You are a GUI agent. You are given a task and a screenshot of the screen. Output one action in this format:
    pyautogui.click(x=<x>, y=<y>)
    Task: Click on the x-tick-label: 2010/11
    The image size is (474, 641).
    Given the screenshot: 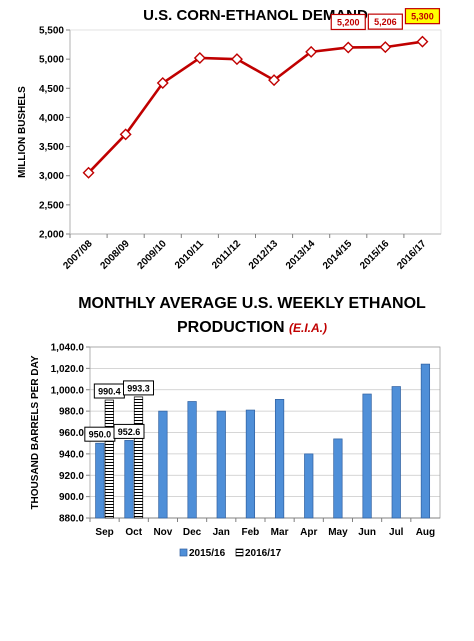 What is the action you would take?
    pyautogui.click(x=189, y=254)
    